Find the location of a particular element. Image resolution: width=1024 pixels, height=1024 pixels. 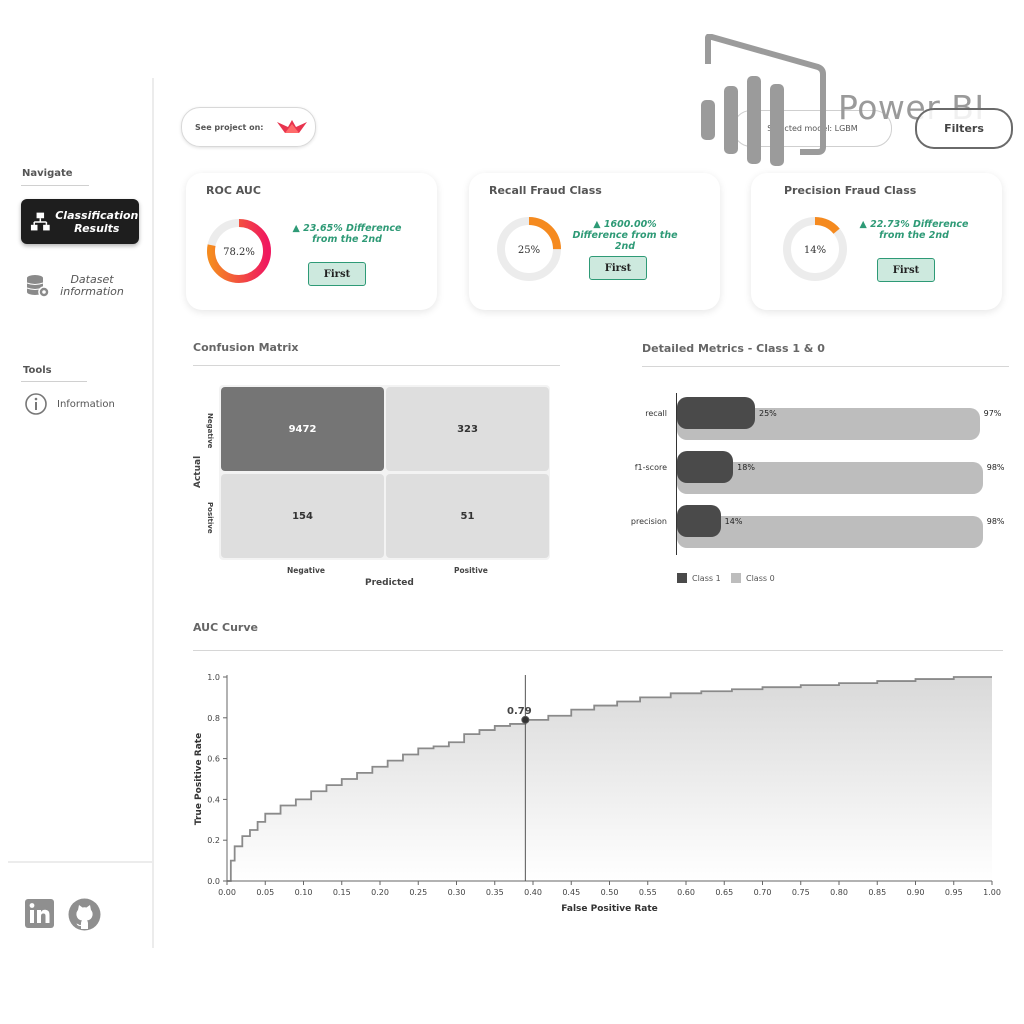

github-icon is located at coordinates (84, 914).